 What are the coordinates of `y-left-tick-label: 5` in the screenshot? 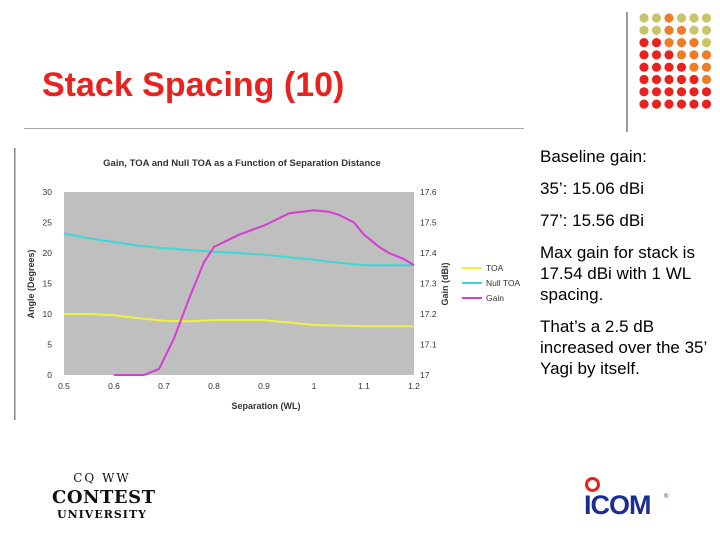 It's located at (49, 345).